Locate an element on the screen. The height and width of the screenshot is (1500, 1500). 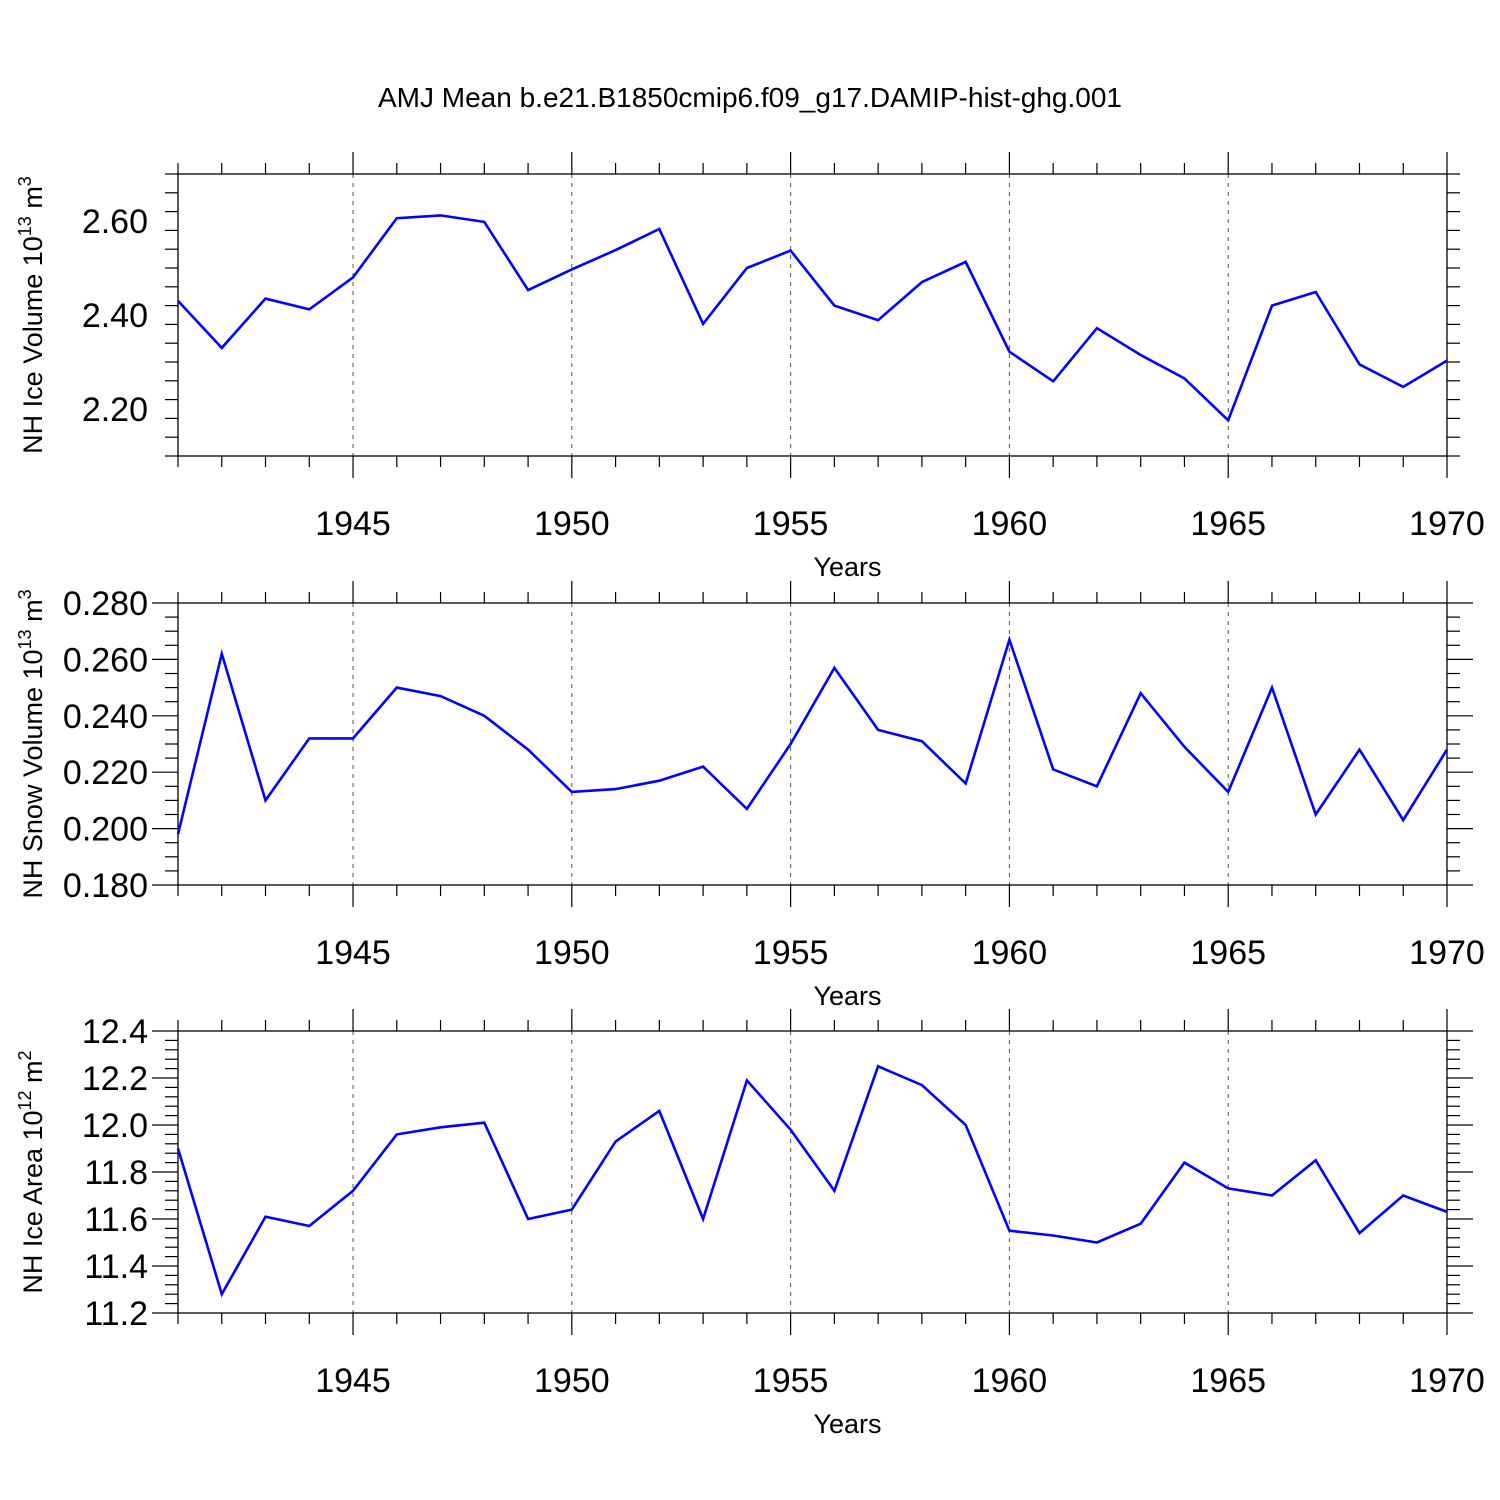
y-tick-label: 0.260 is located at coordinates (105, 660).